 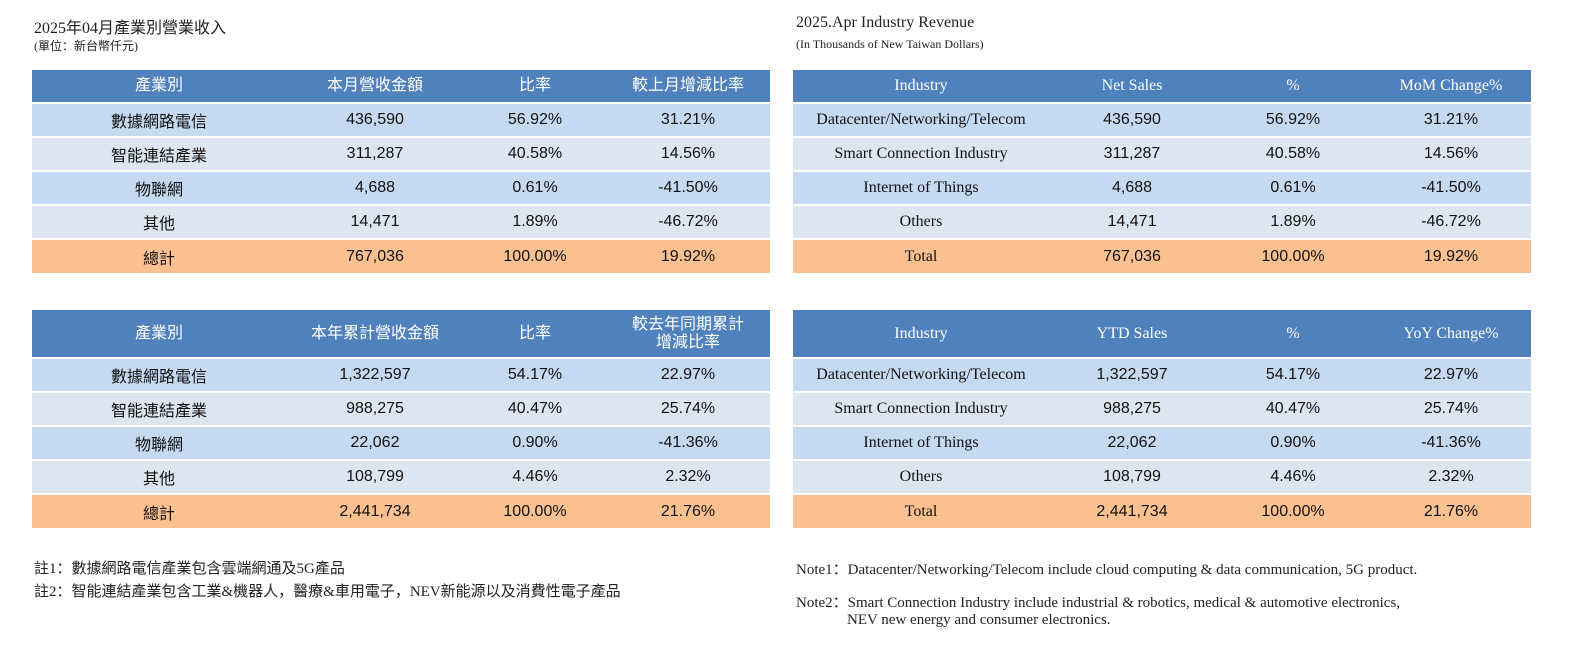 I want to click on table-row: 物聯網 4,688 0.61% -41.50%, so click(x=401, y=188).